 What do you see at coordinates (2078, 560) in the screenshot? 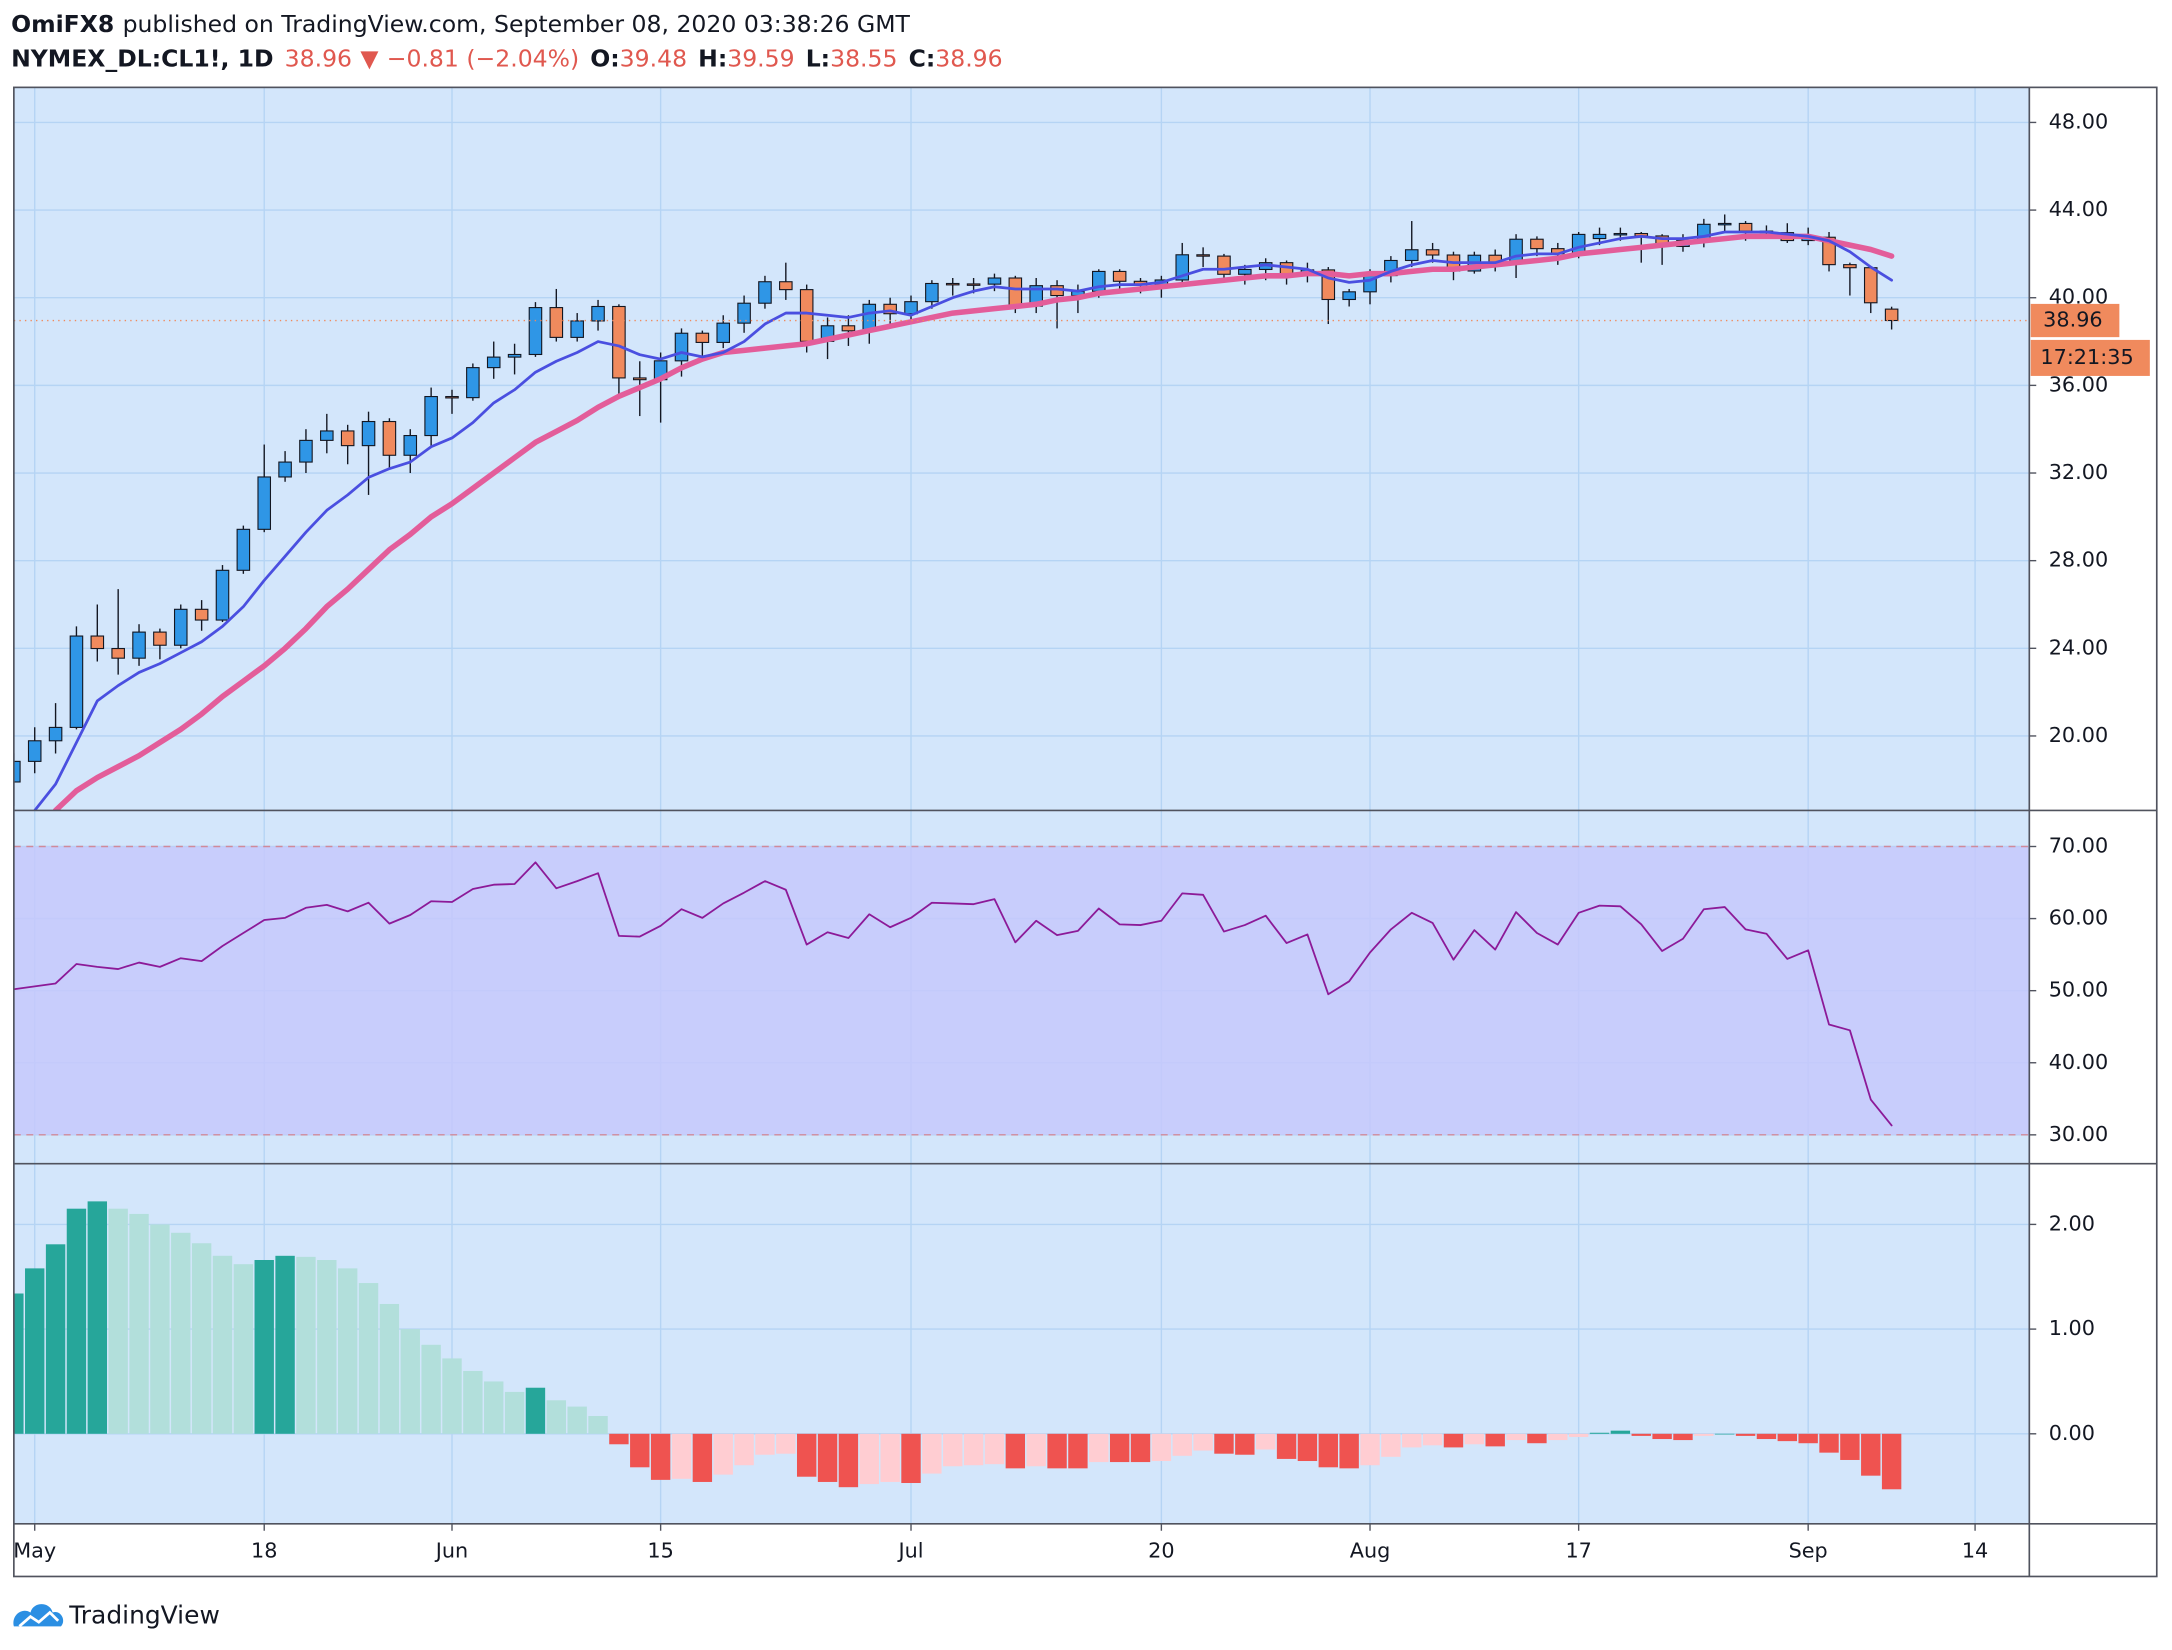
I see `y-tick-label: 28.00` at bounding box center [2078, 560].